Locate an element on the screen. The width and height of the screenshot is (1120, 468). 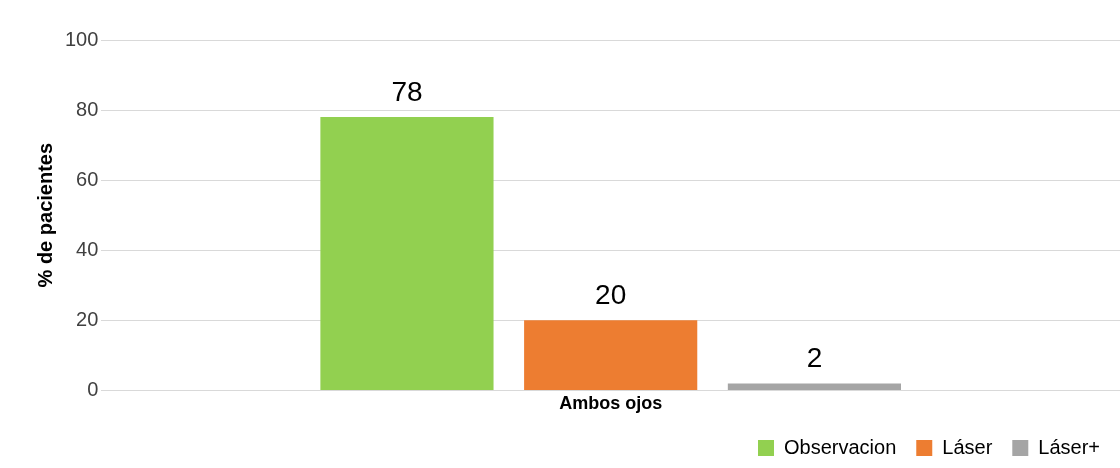
y-tick-label: 20 is located at coordinates (87, 318).